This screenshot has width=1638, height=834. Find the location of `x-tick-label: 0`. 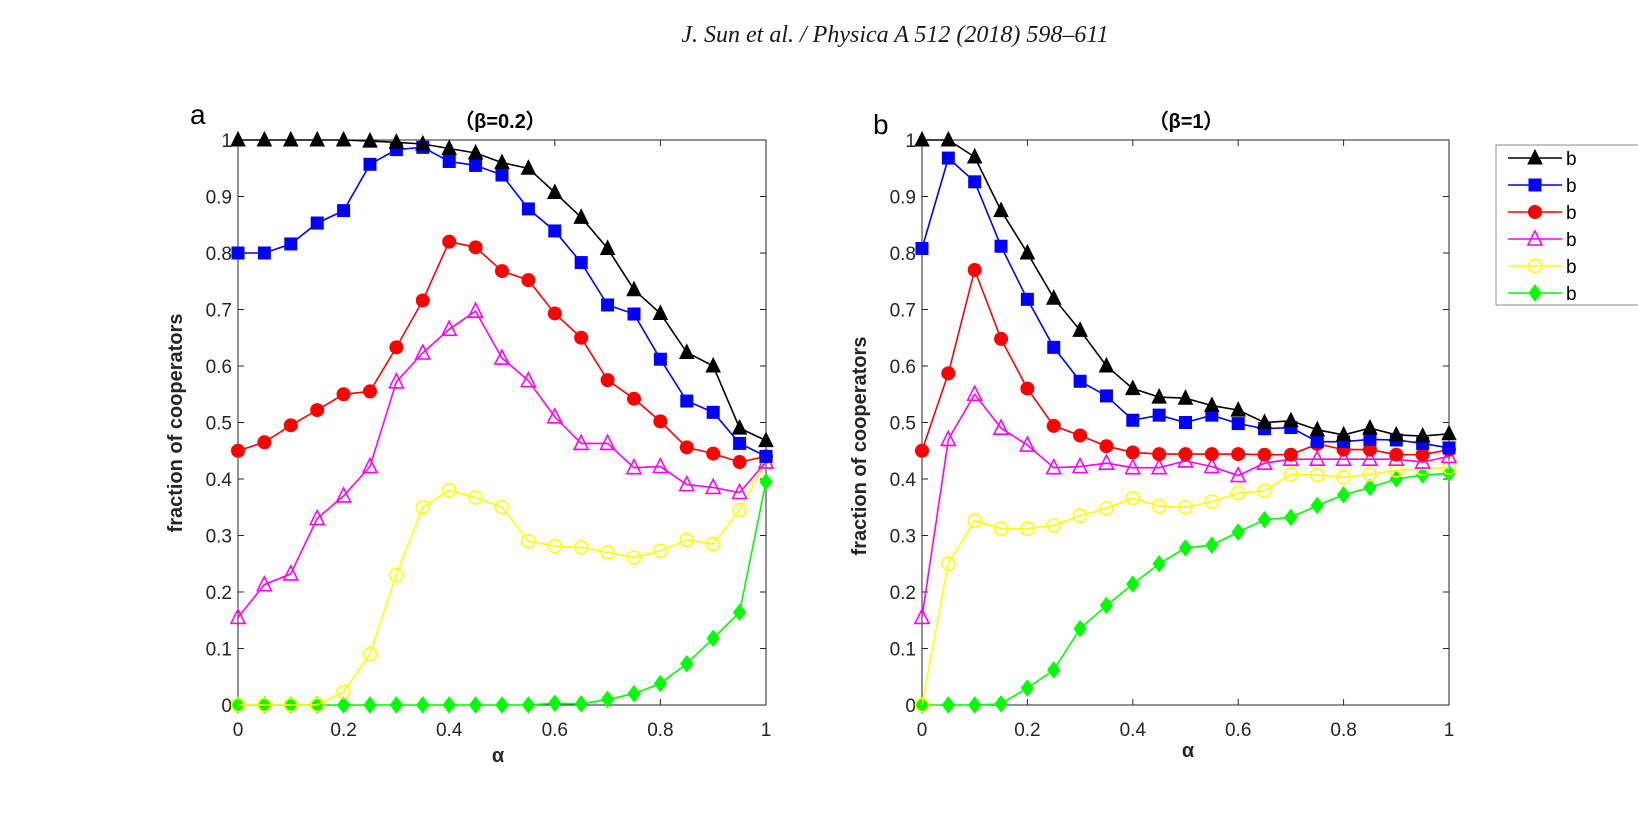

x-tick-label: 0 is located at coordinates (238, 730).